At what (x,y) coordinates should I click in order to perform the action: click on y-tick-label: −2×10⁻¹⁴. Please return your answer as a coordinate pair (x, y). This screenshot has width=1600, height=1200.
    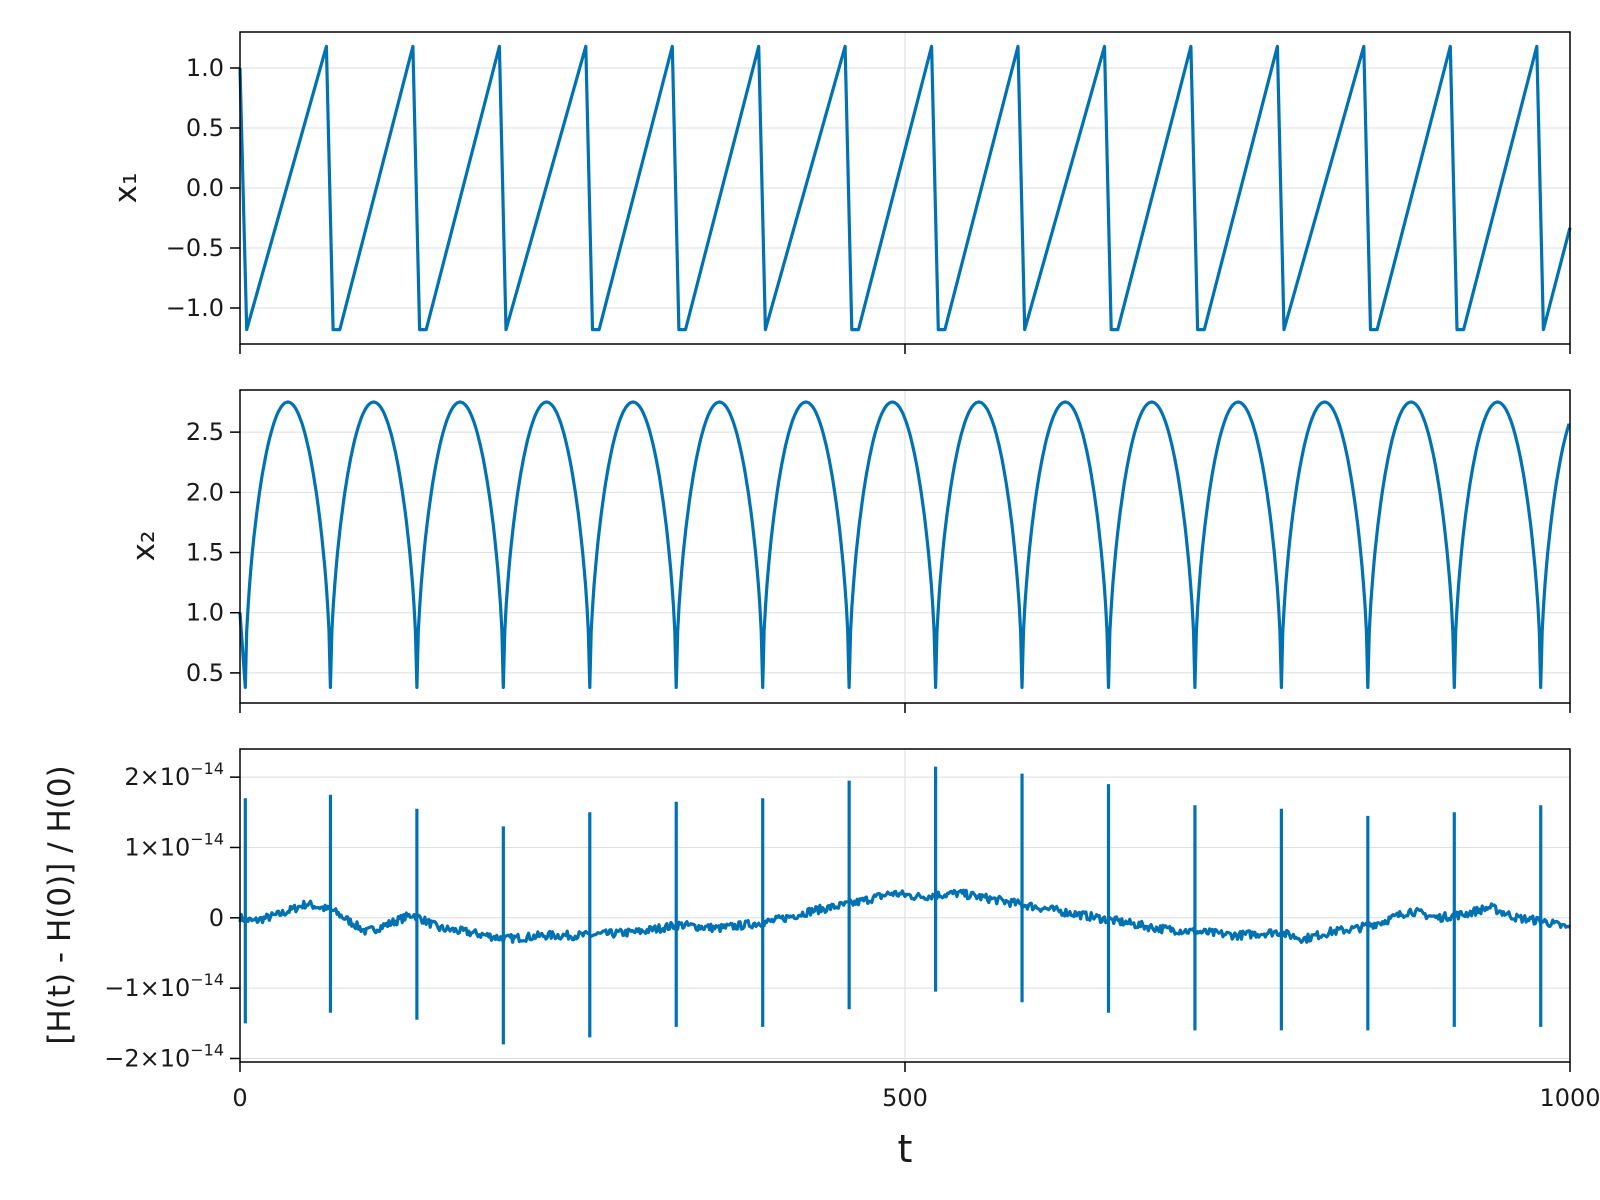
    Looking at the image, I should click on (164, 1056).